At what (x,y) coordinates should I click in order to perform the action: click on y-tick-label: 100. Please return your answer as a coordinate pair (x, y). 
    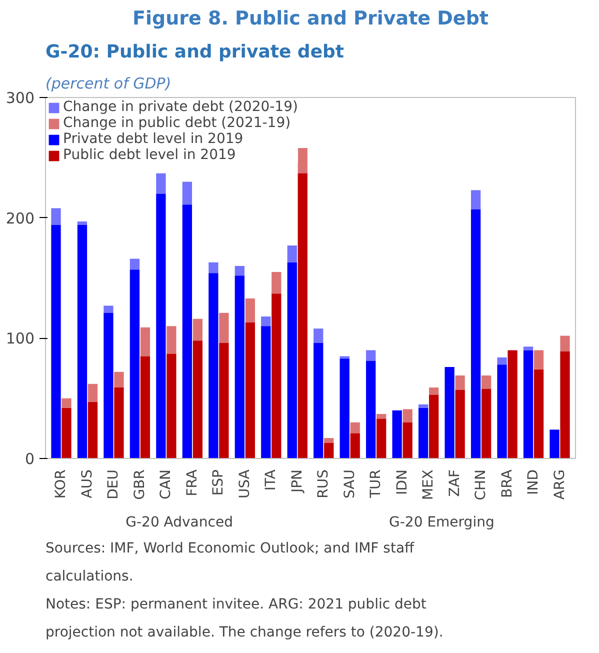
    Looking at the image, I should click on (20, 339).